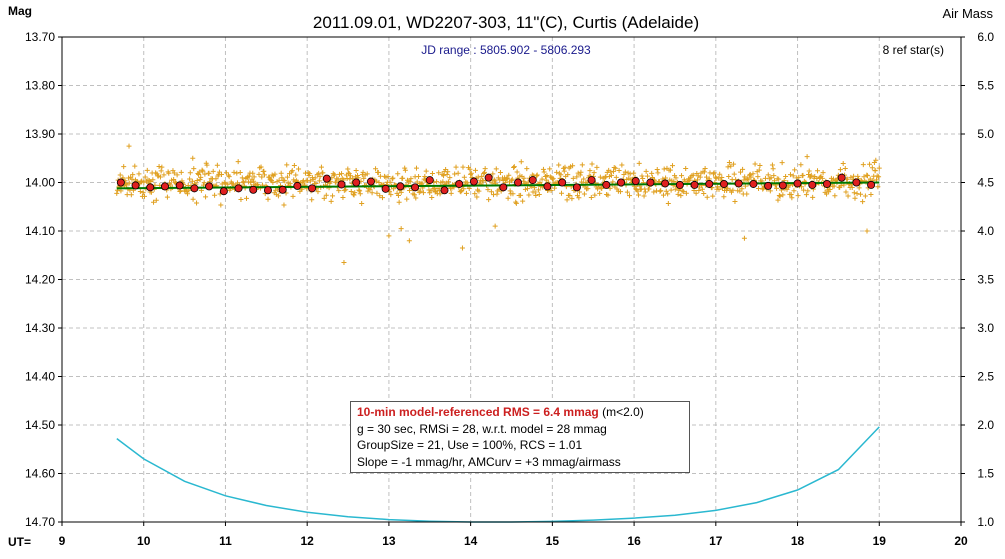 This screenshot has width=1005, height=559. What do you see at coordinates (985, 37) in the screenshot?
I see `y2-tick-label: 6.0` at bounding box center [985, 37].